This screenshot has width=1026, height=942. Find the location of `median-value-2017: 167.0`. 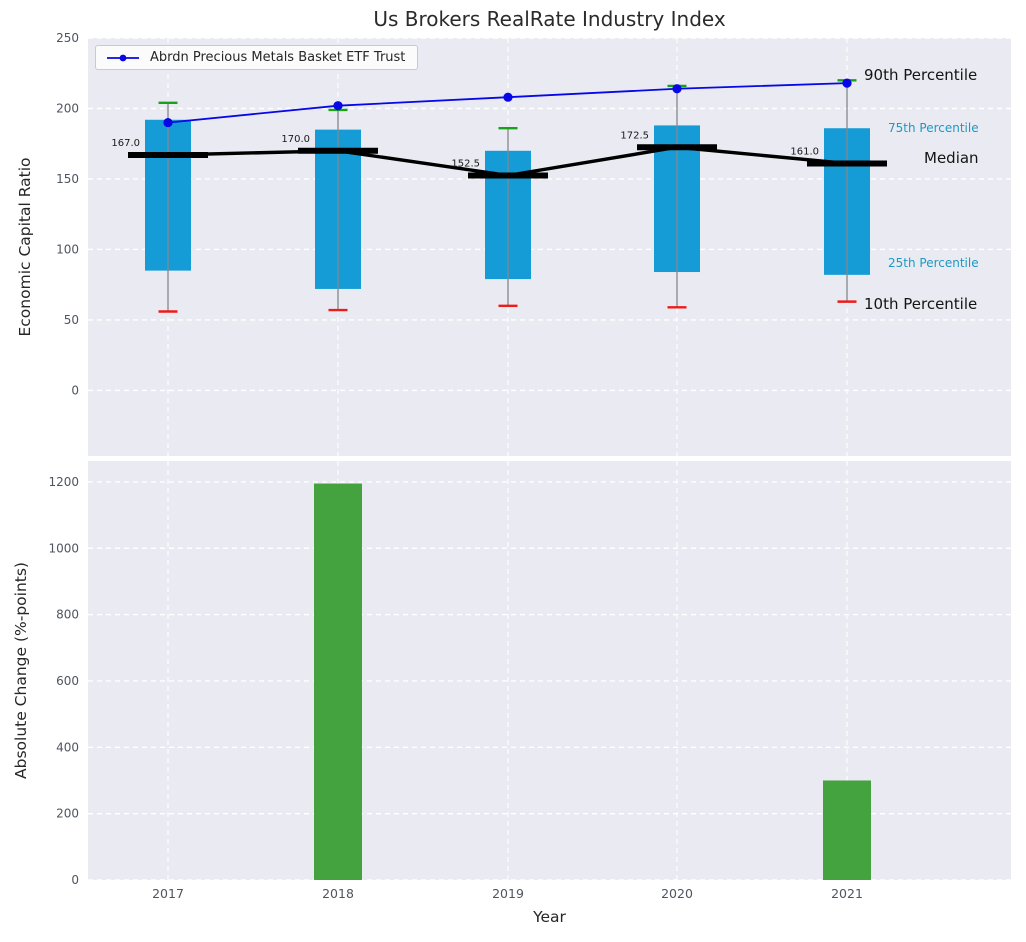

median-value-2017: 167.0 is located at coordinates (125, 143).